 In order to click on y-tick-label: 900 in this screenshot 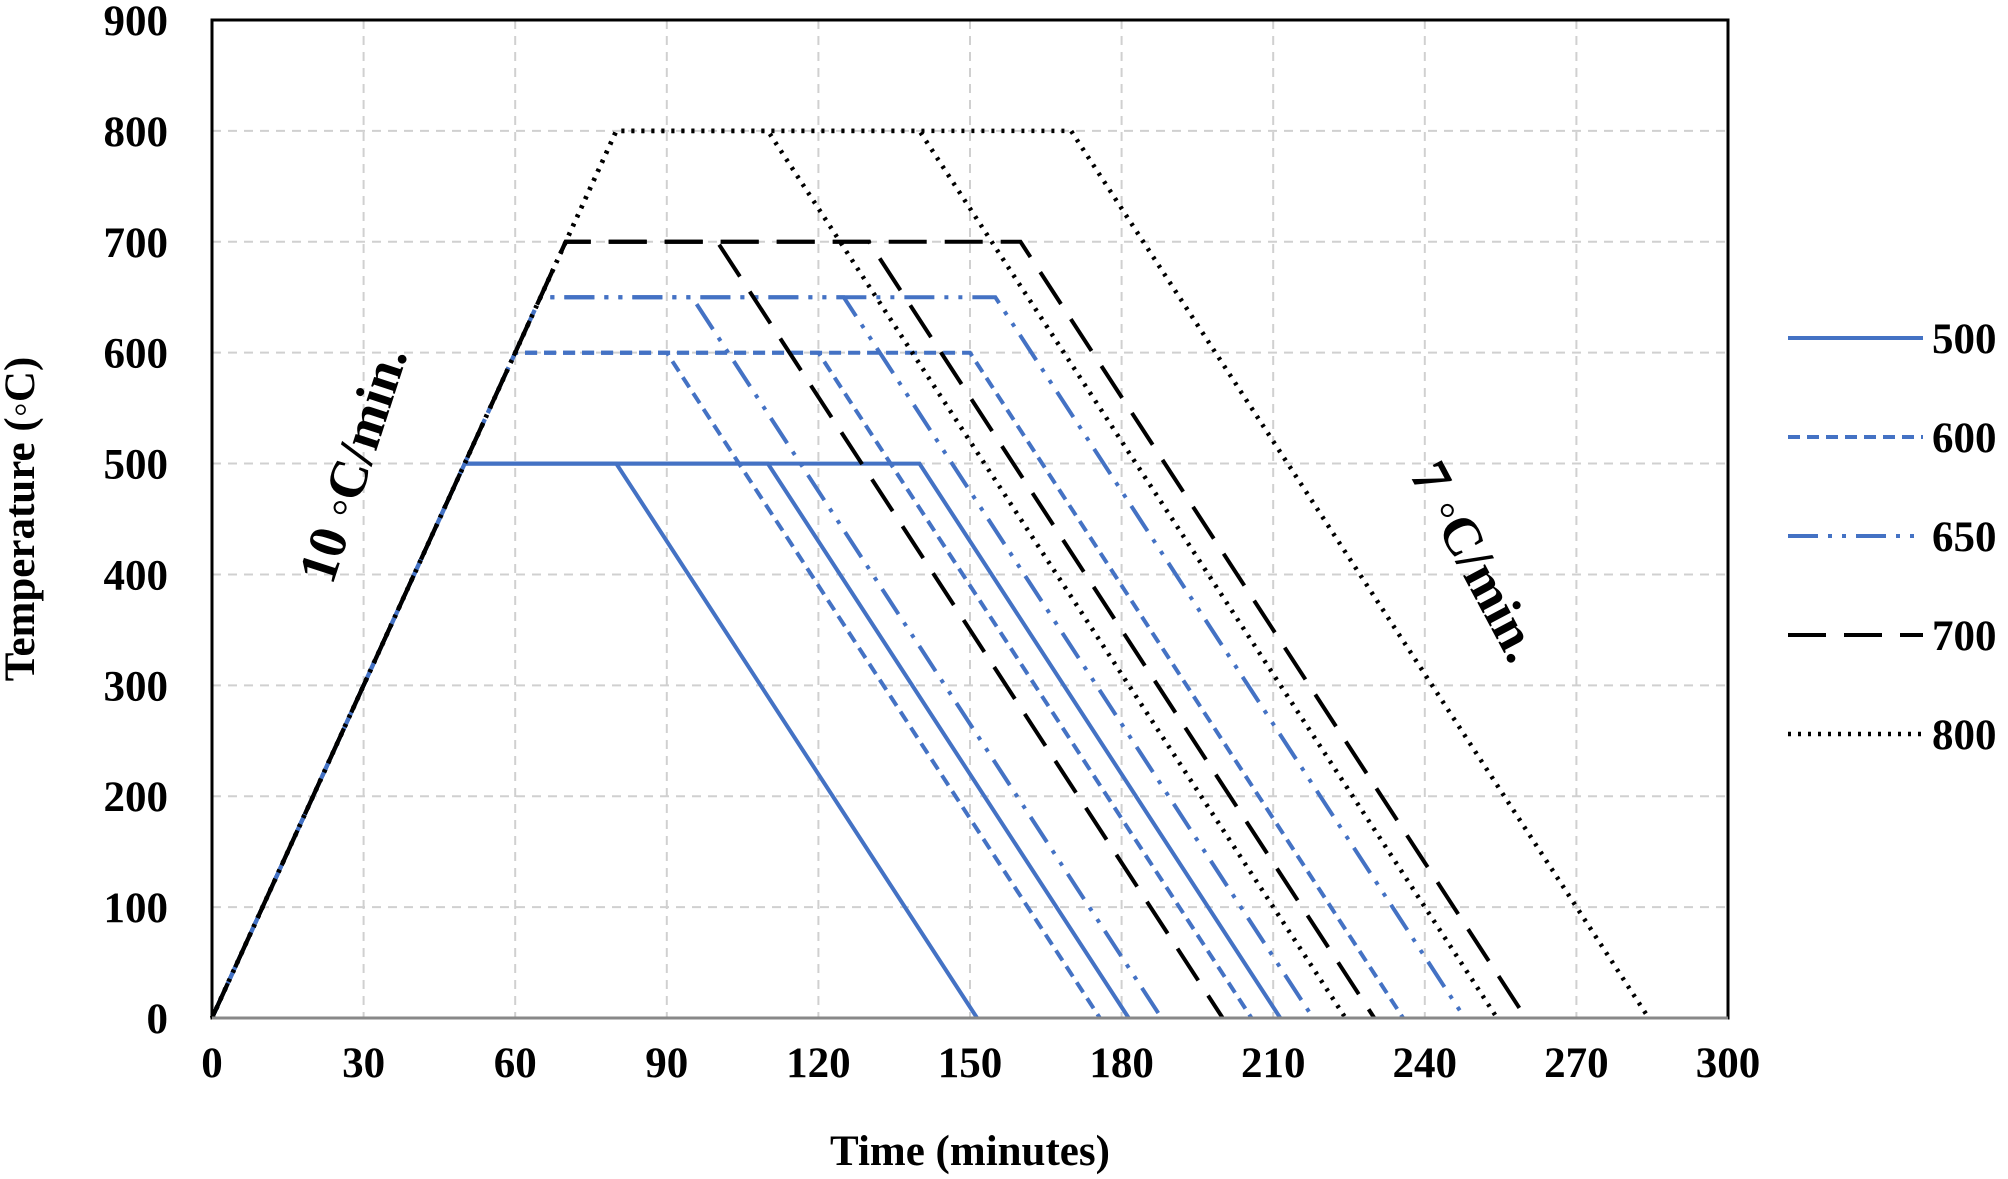, I will do `click(136, 22)`.